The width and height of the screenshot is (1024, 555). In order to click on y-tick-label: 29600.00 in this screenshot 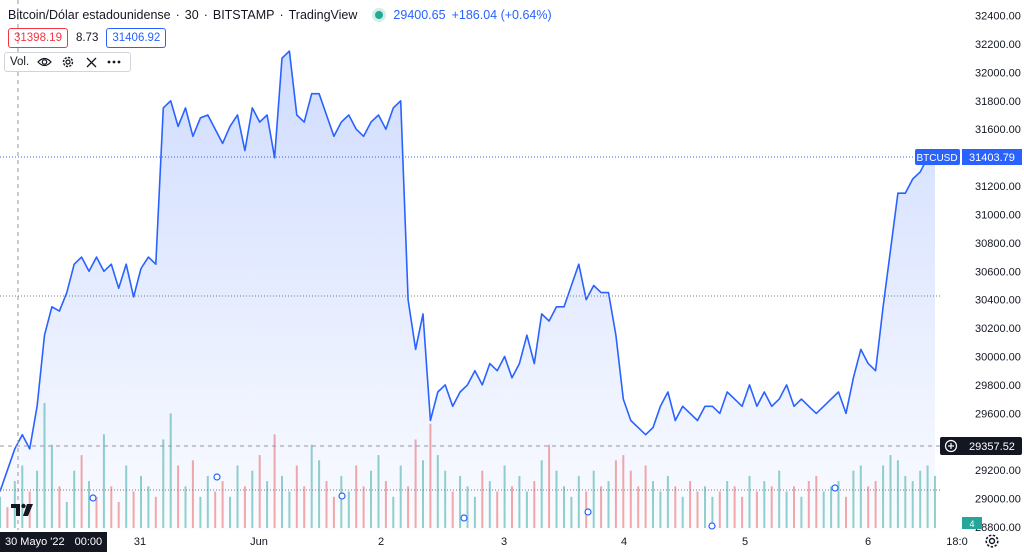, I will do `click(998, 414)`.